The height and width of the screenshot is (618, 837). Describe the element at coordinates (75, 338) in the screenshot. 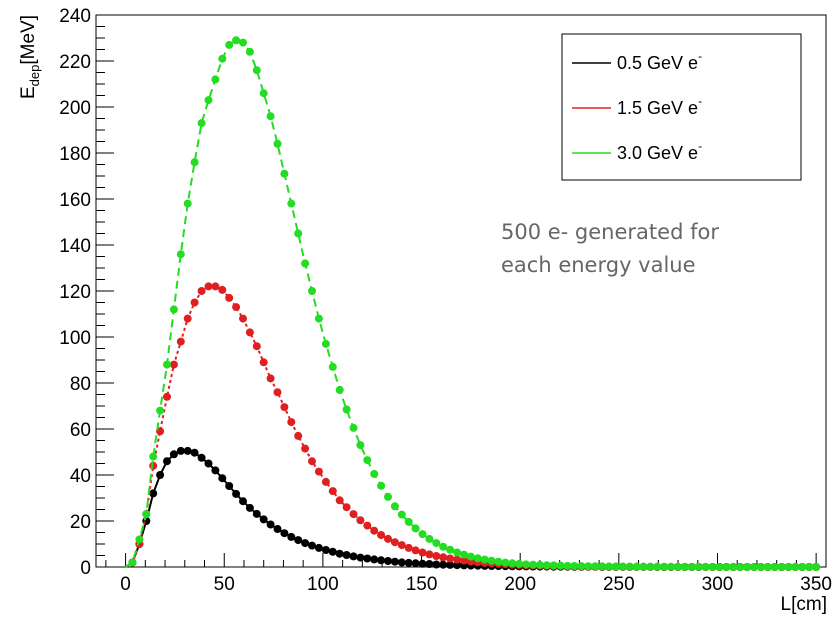

I see `y-tick-label-5: 100` at that location.